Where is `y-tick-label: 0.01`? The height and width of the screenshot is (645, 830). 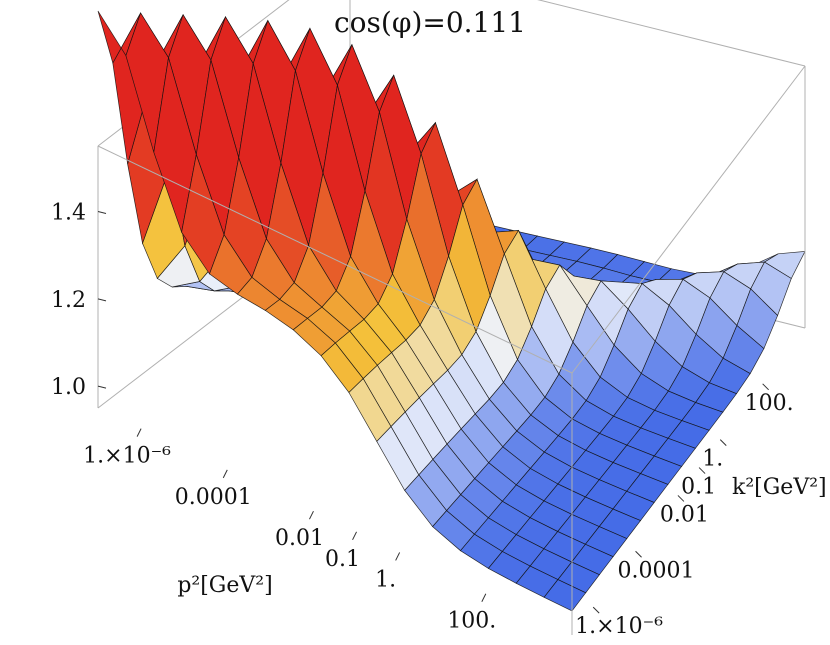
y-tick-label: 0.01 is located at coordinates (684, 514).